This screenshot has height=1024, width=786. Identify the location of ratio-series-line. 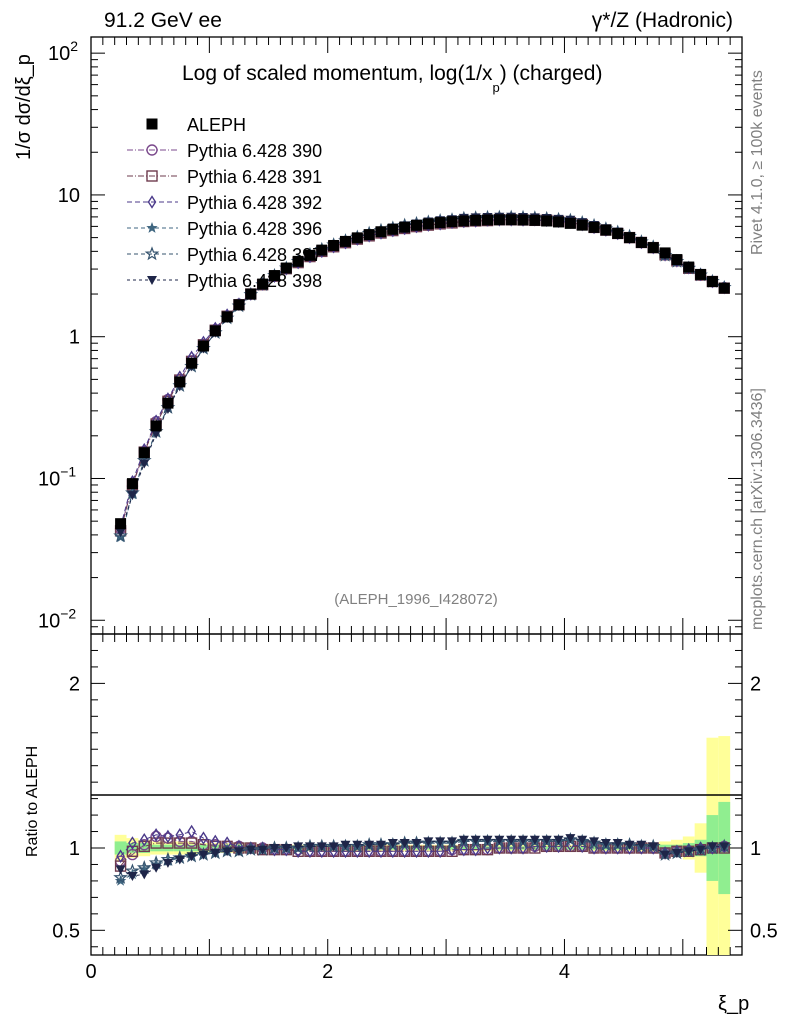
(422, 860).